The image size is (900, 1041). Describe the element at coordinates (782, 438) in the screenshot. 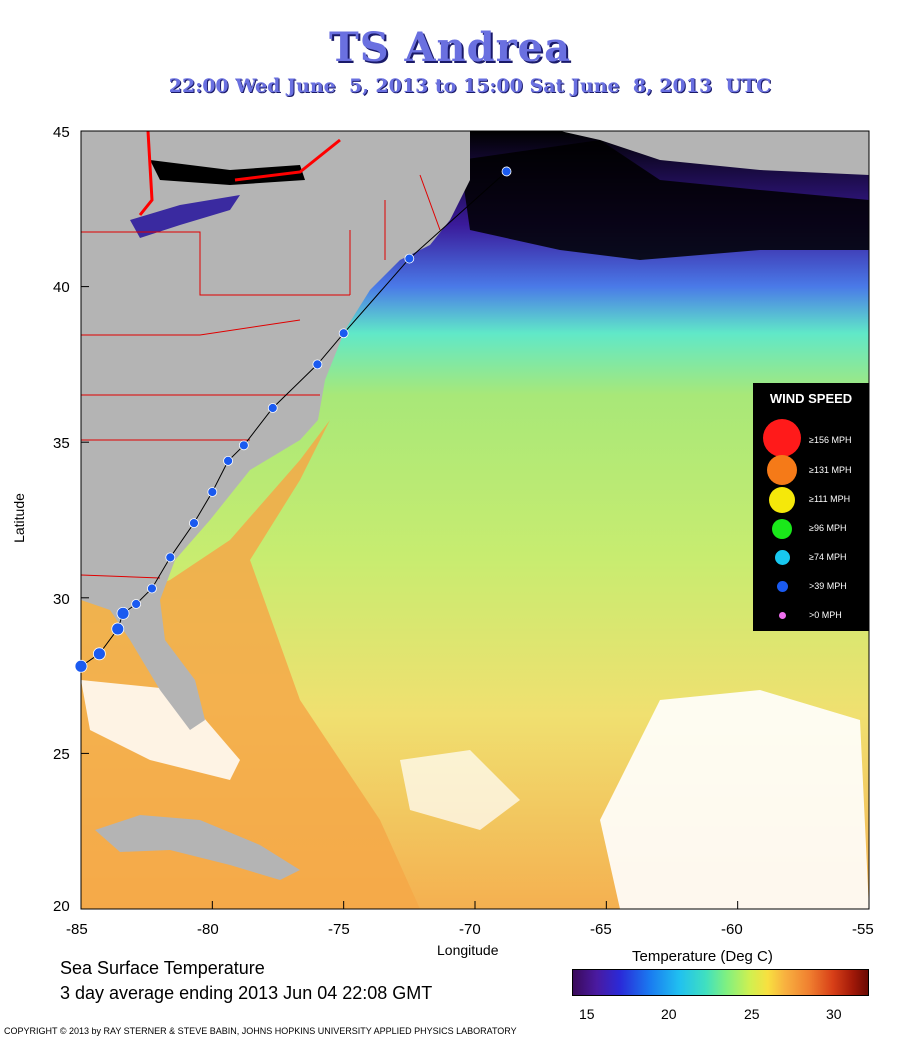

I see `legend-dot-red` at that location.